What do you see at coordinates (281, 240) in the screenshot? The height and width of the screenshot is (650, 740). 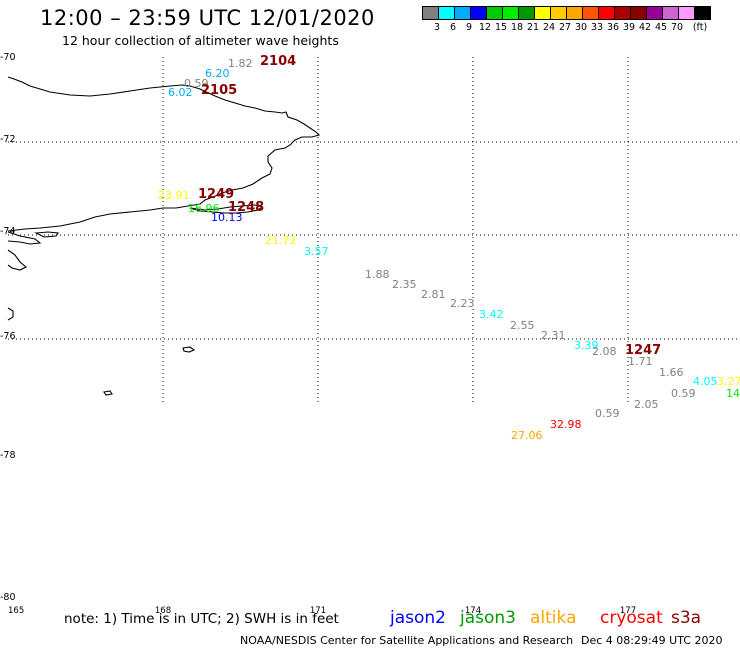 I see `wave-height-label: 21.72` at bounding box center [281, 240].